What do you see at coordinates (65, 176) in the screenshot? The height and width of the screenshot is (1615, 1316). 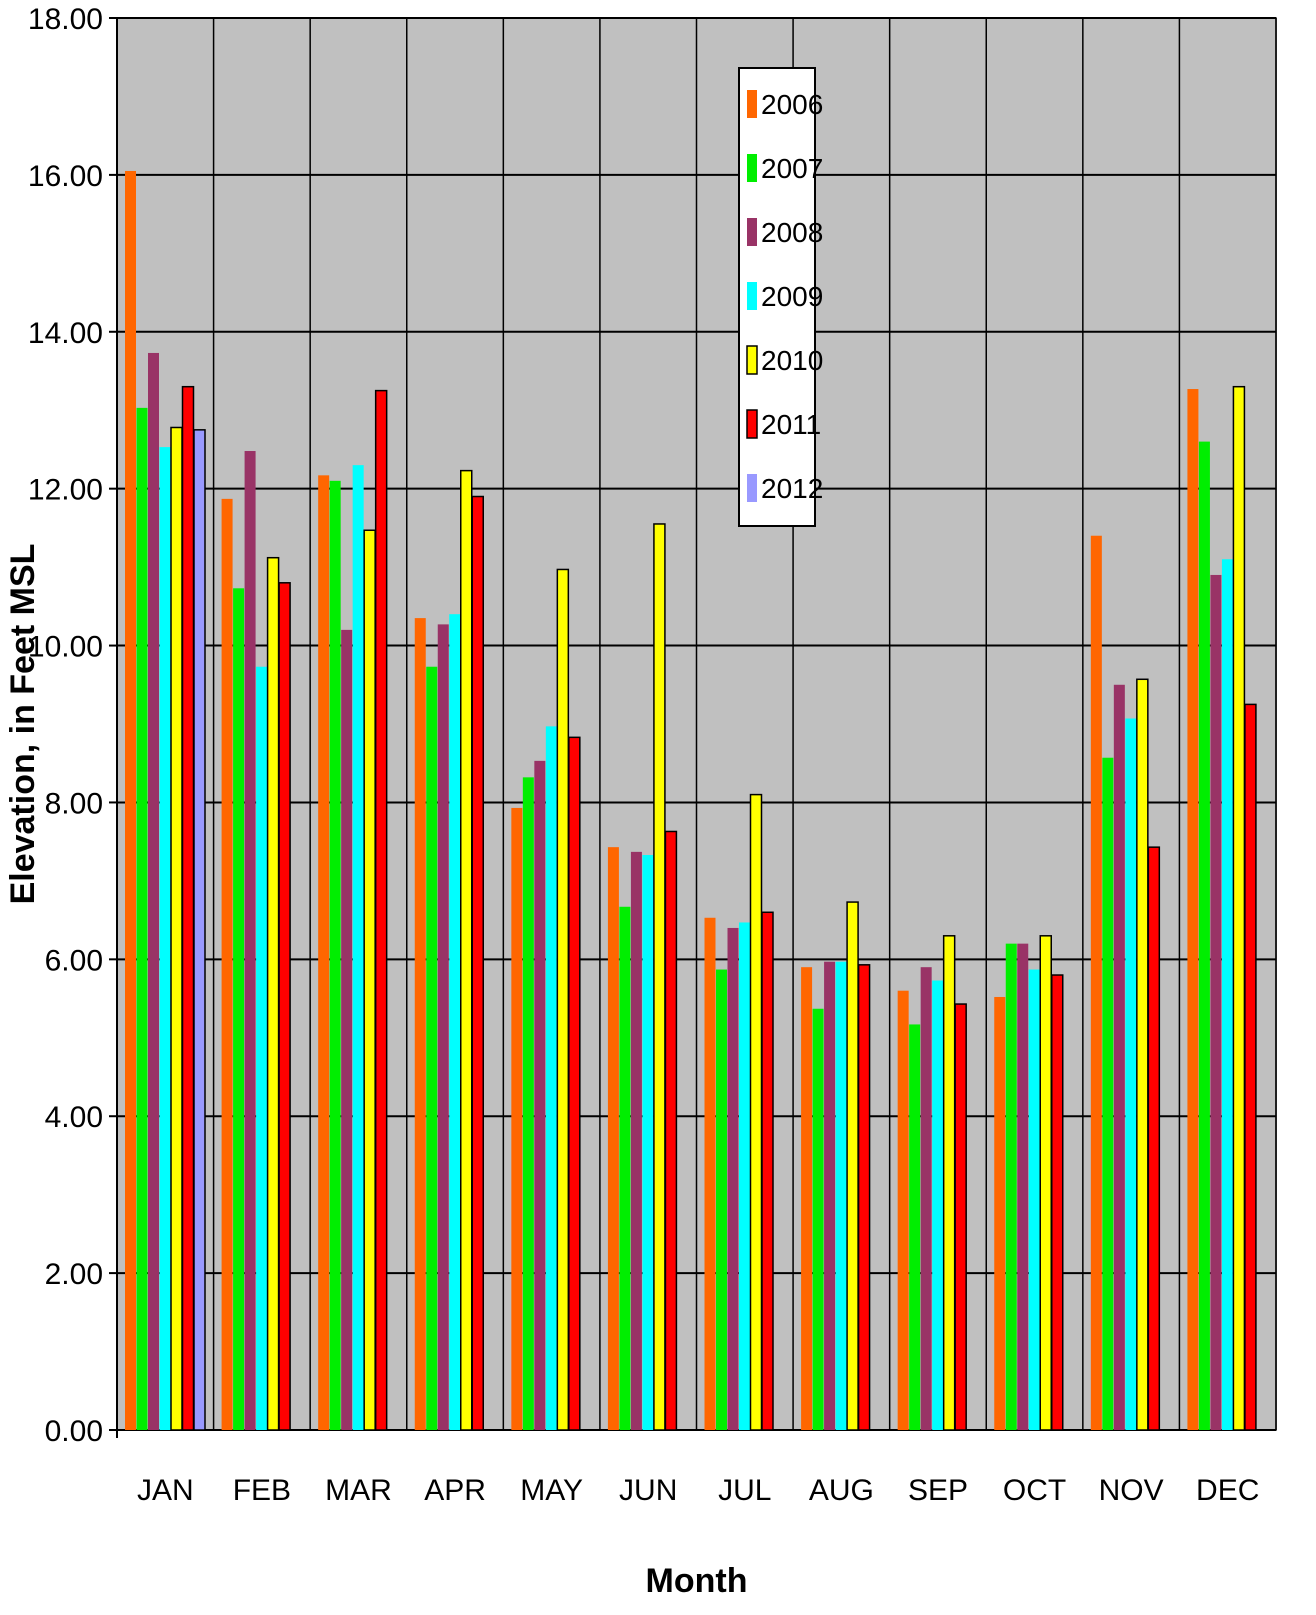 I see `y-tick-label: 16.00` at bounding box center [65, 176].